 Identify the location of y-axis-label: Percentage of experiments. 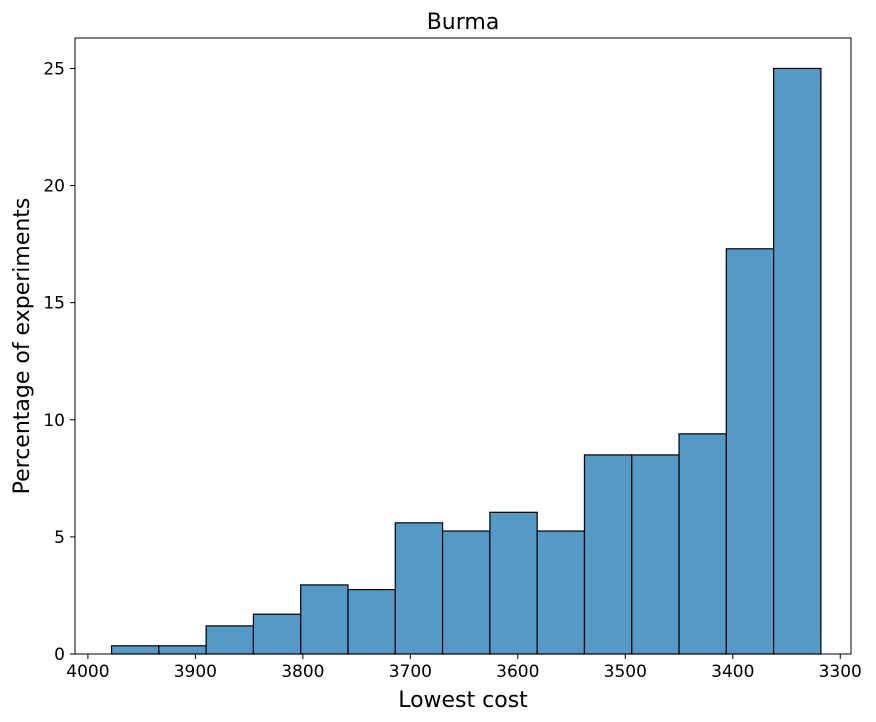
(22, 346).